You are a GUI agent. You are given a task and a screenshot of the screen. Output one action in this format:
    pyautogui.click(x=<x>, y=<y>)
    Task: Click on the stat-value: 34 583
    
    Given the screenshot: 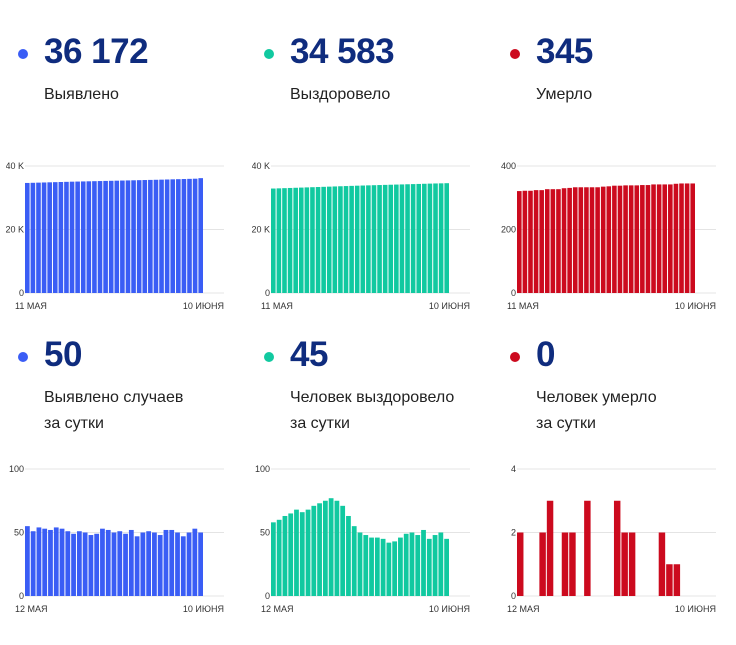 What is the action you would take?
    pyautogui.click(x=342, y=51)
    